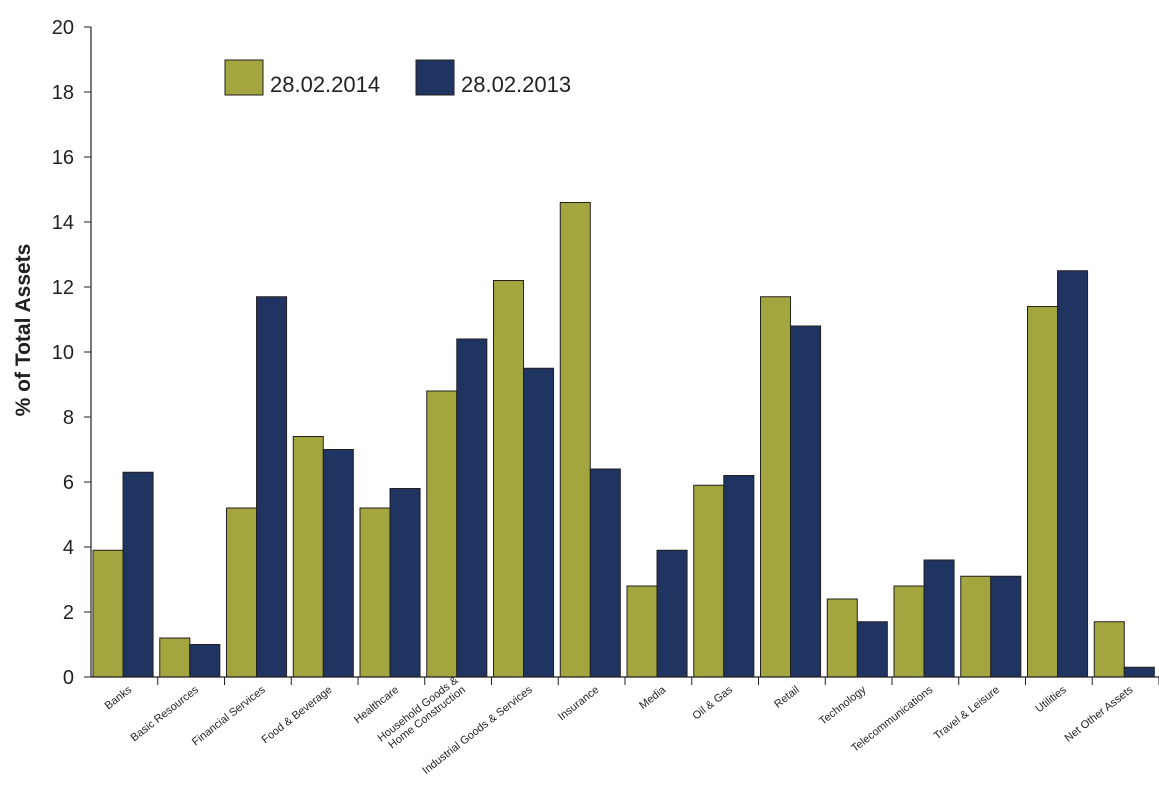 This screenshot has height=791, width=1159. Describe the element at coordinates (63, 288) in the screenshot. I see `y-tick-label: 12` at that location.